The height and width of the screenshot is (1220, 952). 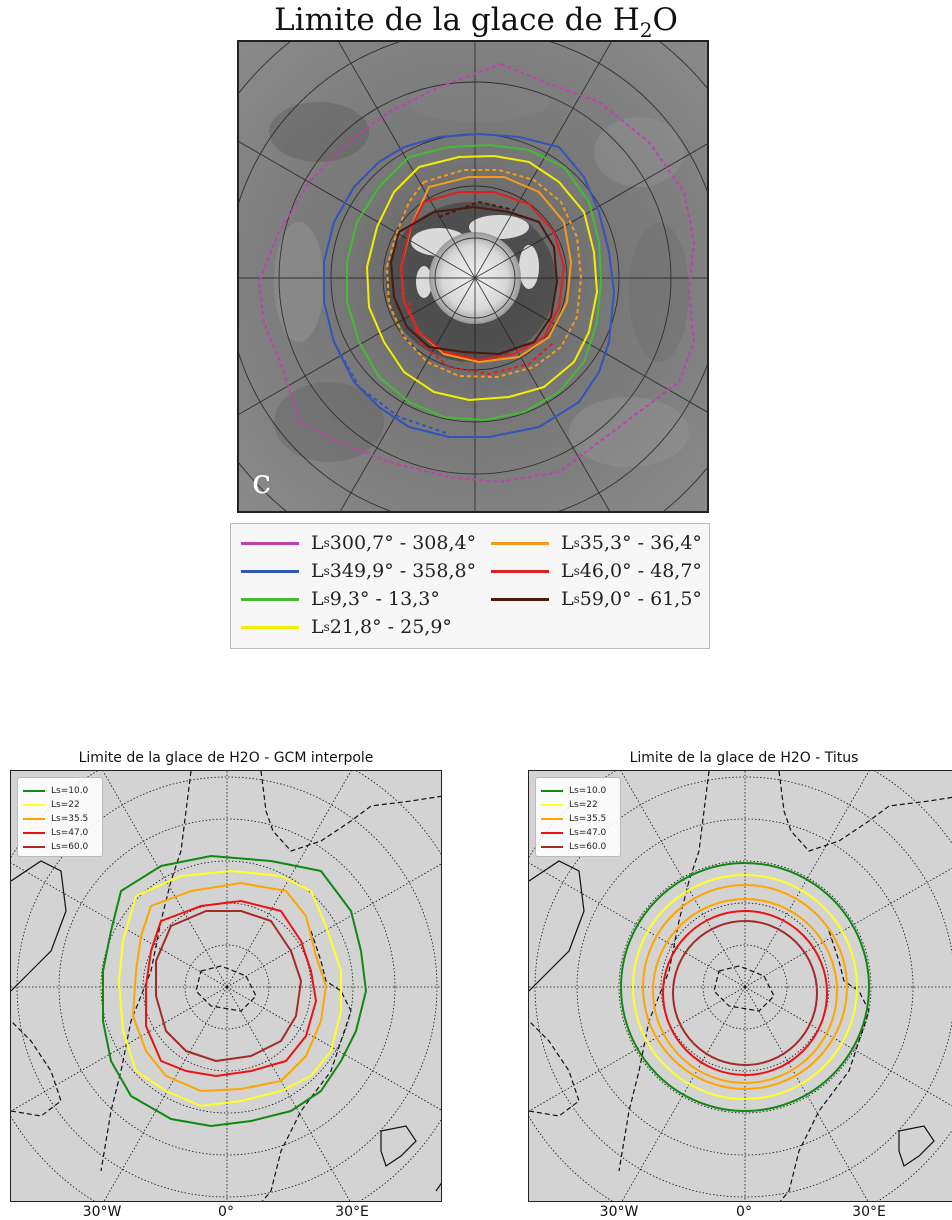 I want to click on titus-tick-30w: 30°W, so click(x=619, y=1212).